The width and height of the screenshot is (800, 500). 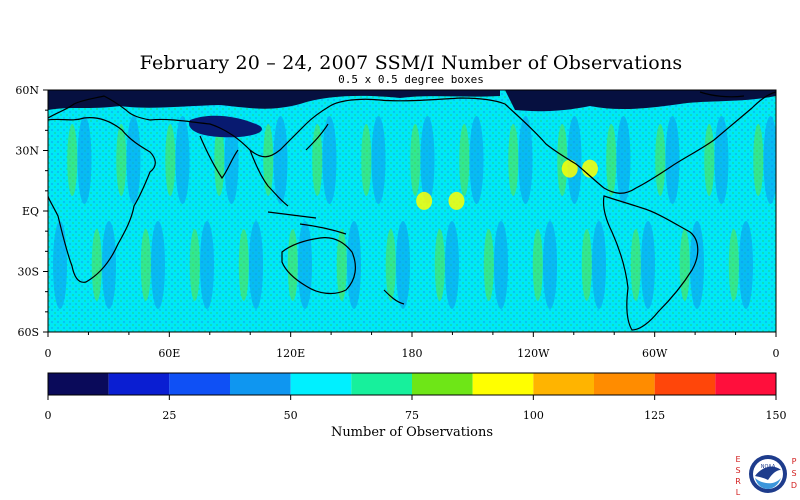 I want to click on lon-tick-label: 0, so click(x=776, y=353).